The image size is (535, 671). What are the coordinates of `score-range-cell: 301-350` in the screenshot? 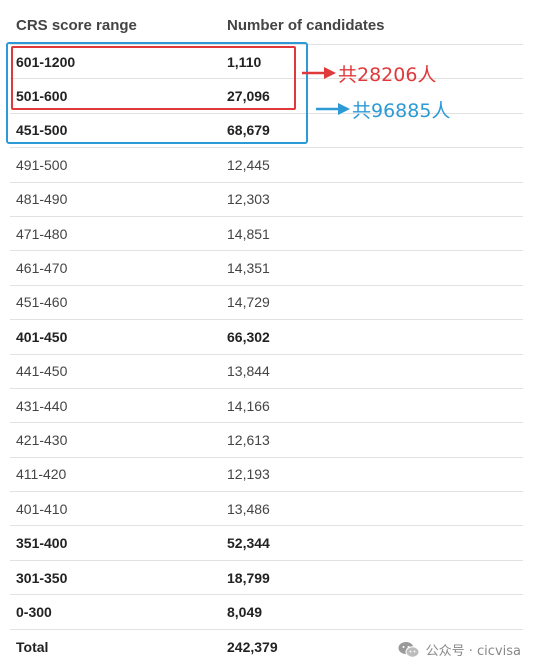 It's located at (42, 577).